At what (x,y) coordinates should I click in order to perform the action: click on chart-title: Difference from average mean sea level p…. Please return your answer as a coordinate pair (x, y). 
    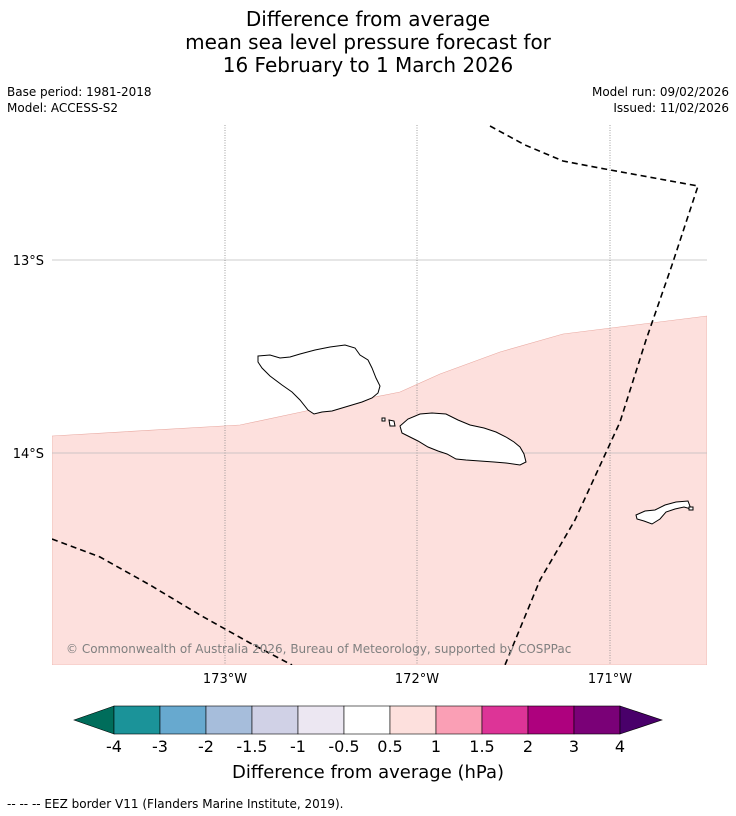
    Looking at the image, I should click on (368, 42).